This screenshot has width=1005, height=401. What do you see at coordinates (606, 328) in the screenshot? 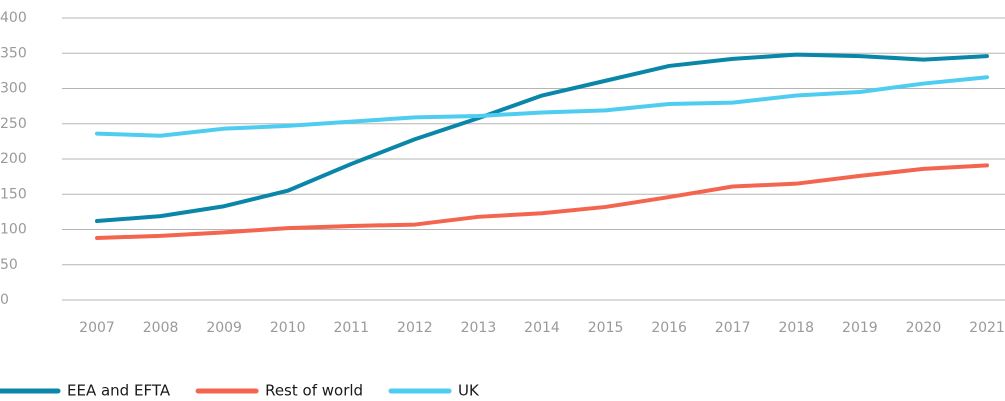
I see `x-tick-label: 2015` at bounding box center [606, 328].